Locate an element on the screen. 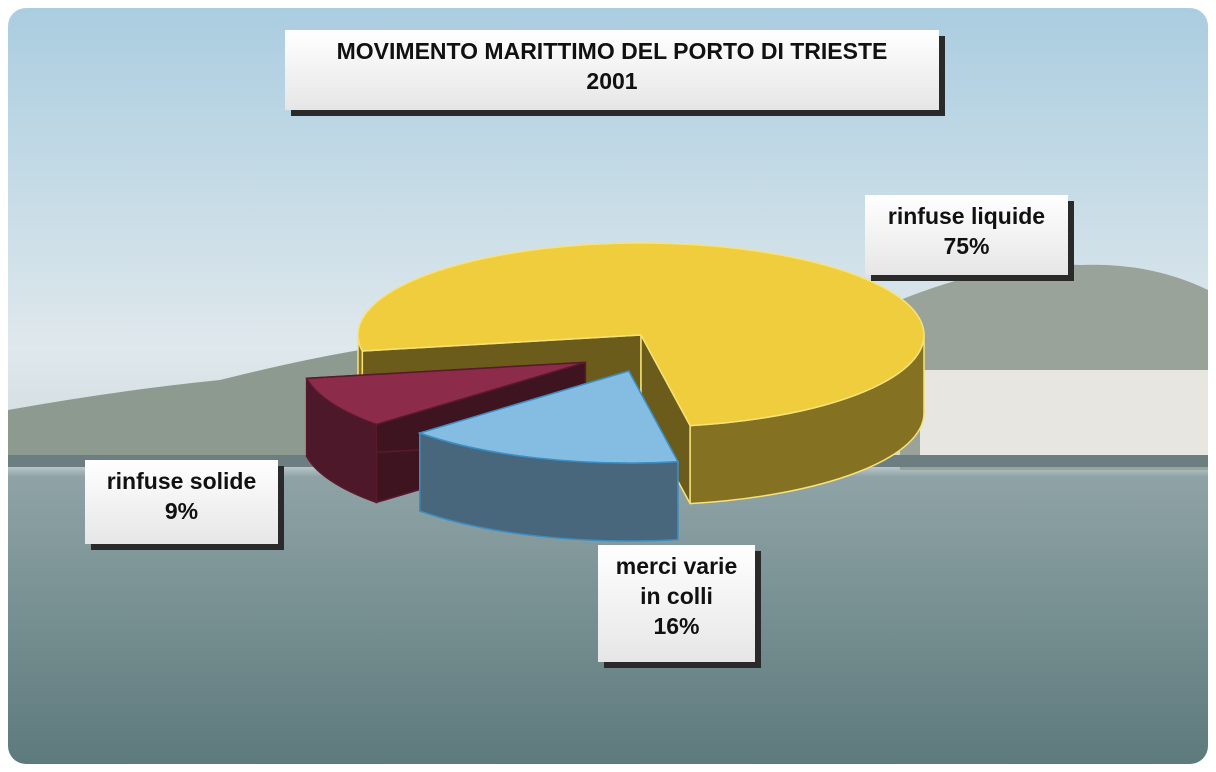 The image size is (1216, 772). slice-label: rinfuse solide 9% is located at coordinates (181, 502).